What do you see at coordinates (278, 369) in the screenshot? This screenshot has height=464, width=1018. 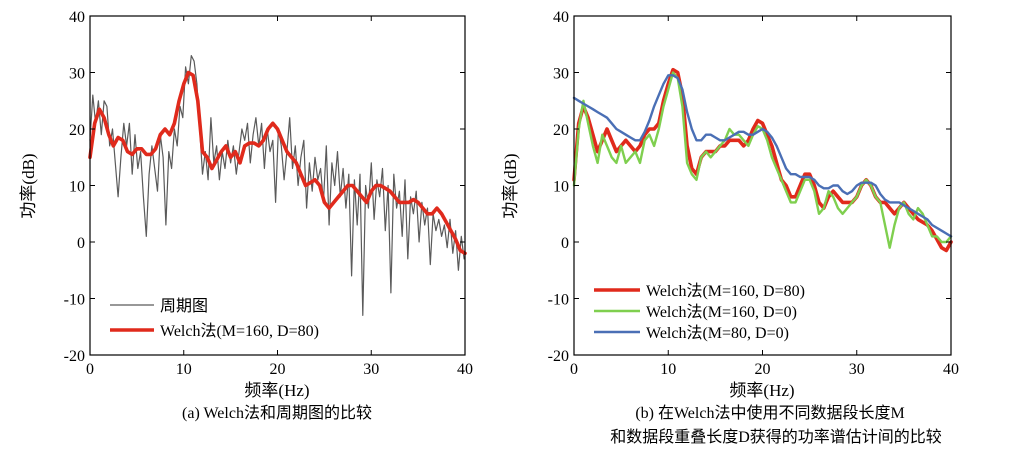 I see `chart-a-x-tick-label: 20` at bounding box center [278, 369].